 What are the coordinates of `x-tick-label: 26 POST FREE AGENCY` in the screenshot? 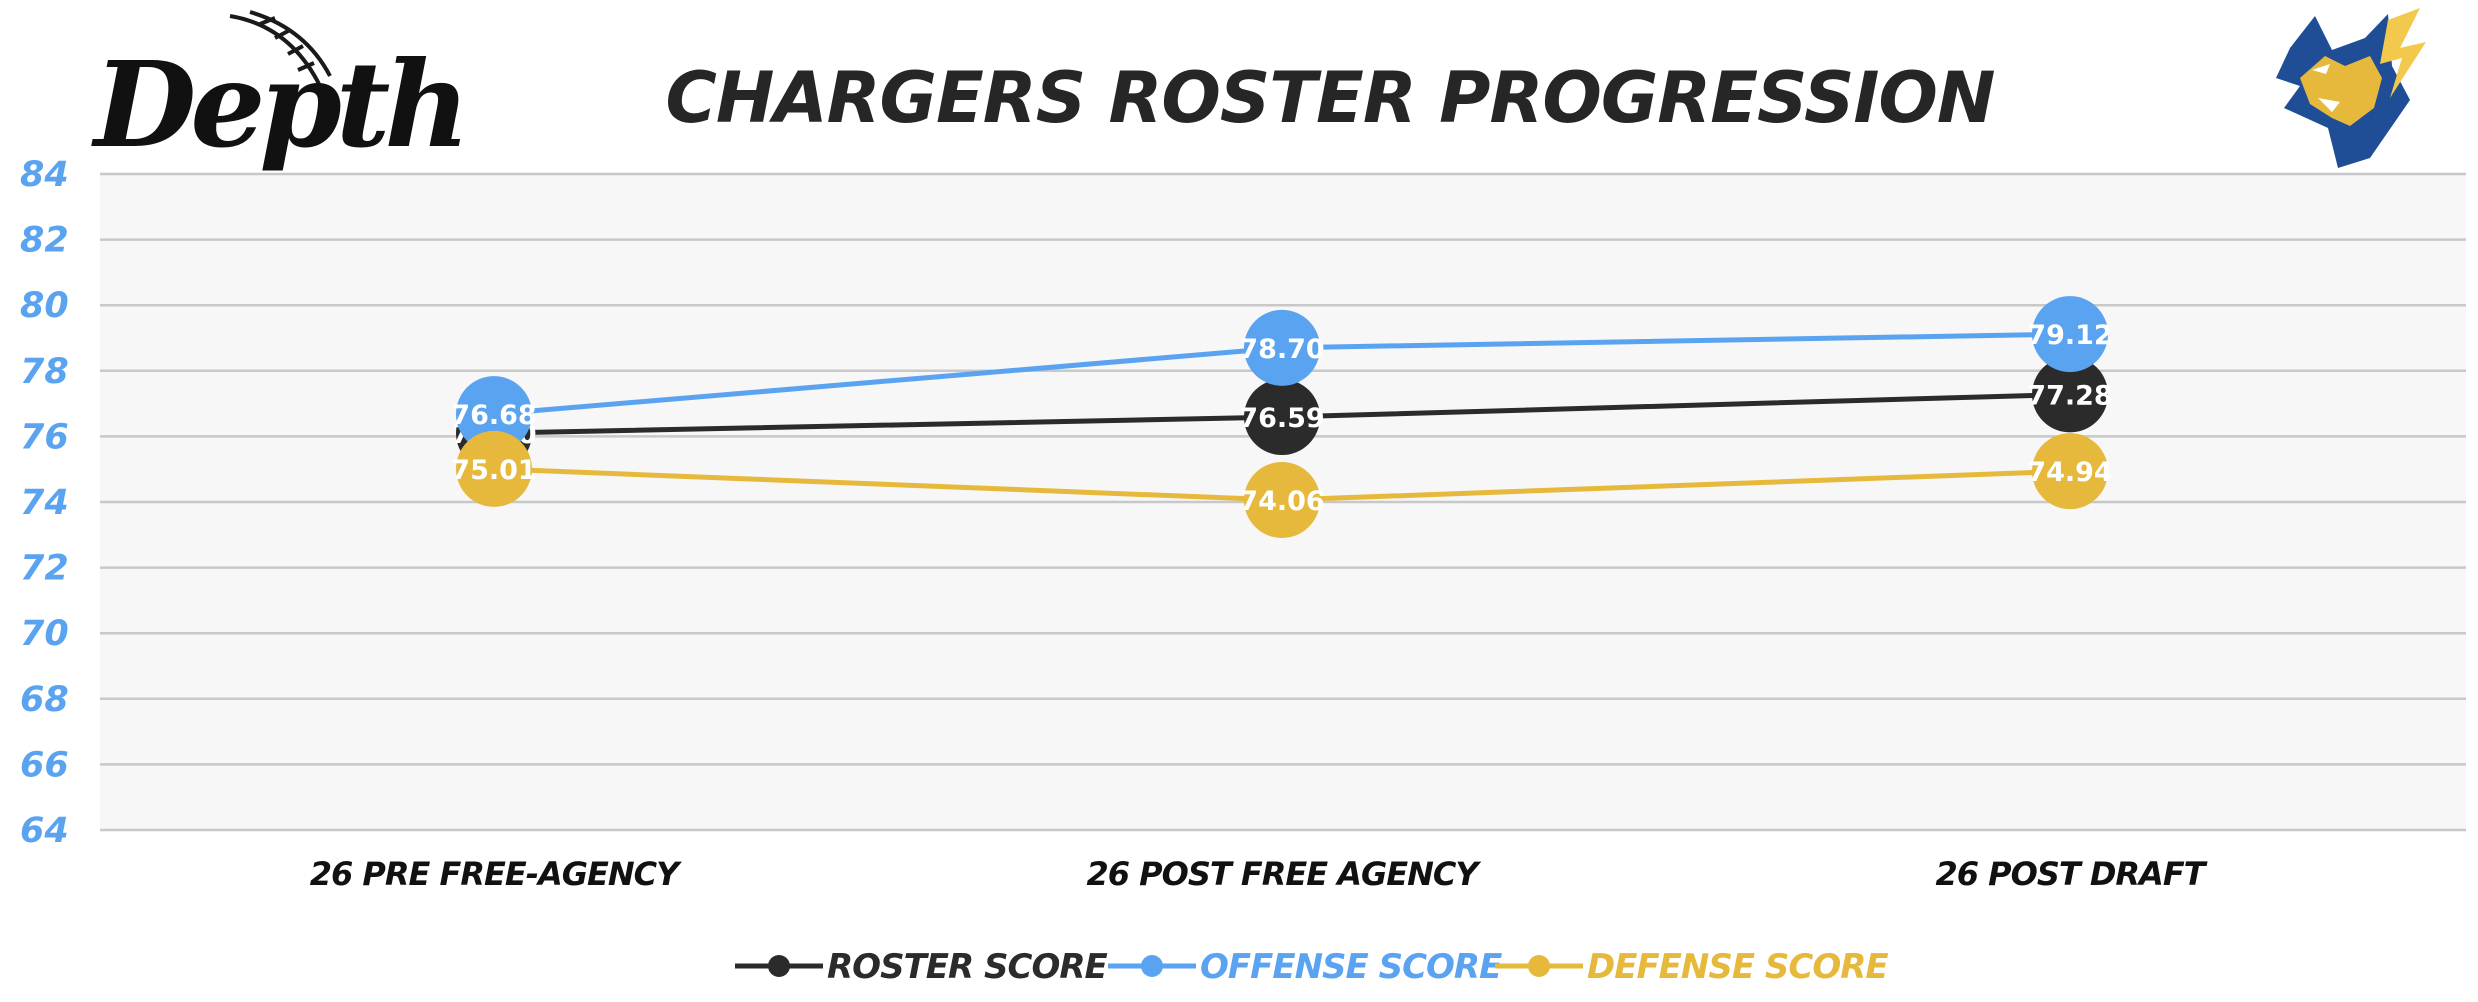 It's located at (1283, 874).